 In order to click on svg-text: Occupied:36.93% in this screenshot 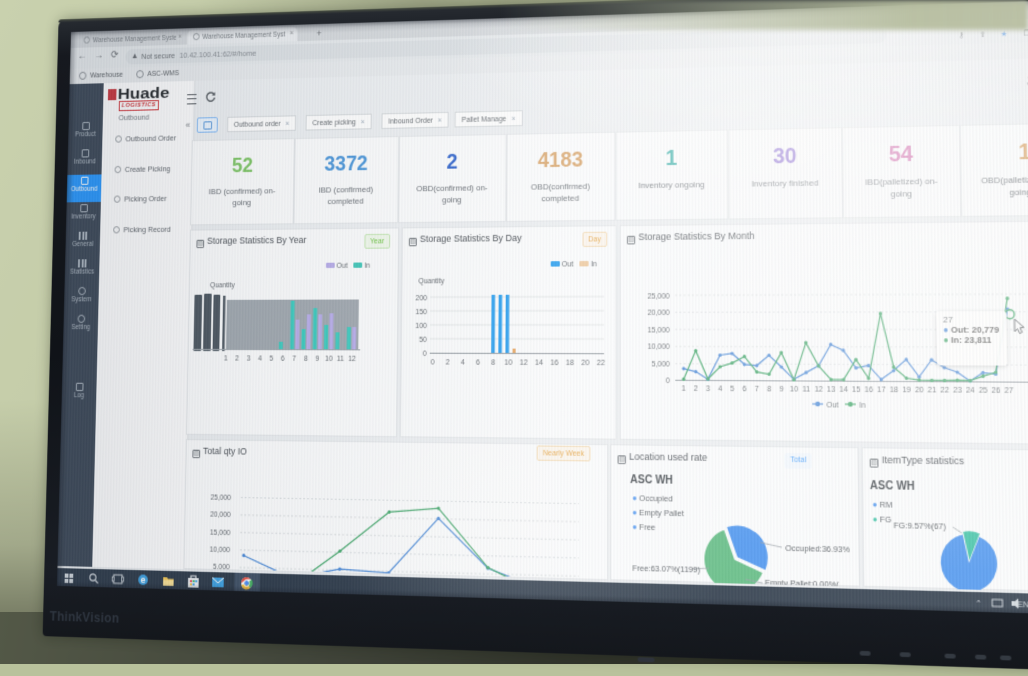, I will do `click(817, 549)`.